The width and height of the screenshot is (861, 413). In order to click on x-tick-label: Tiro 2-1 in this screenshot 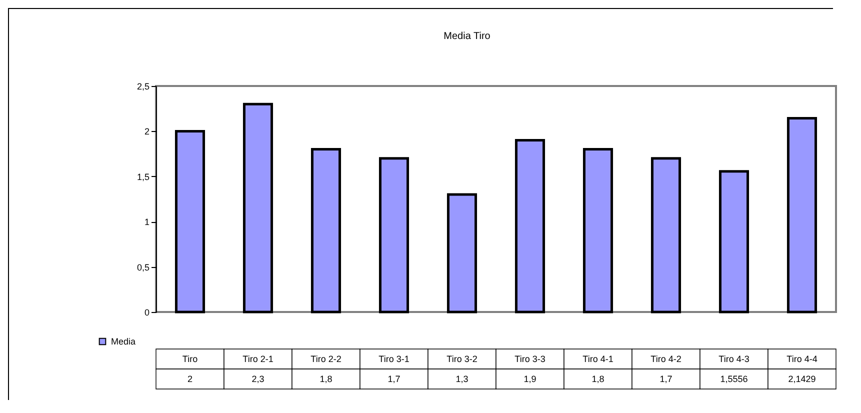, I will do `click(258, 359)`.